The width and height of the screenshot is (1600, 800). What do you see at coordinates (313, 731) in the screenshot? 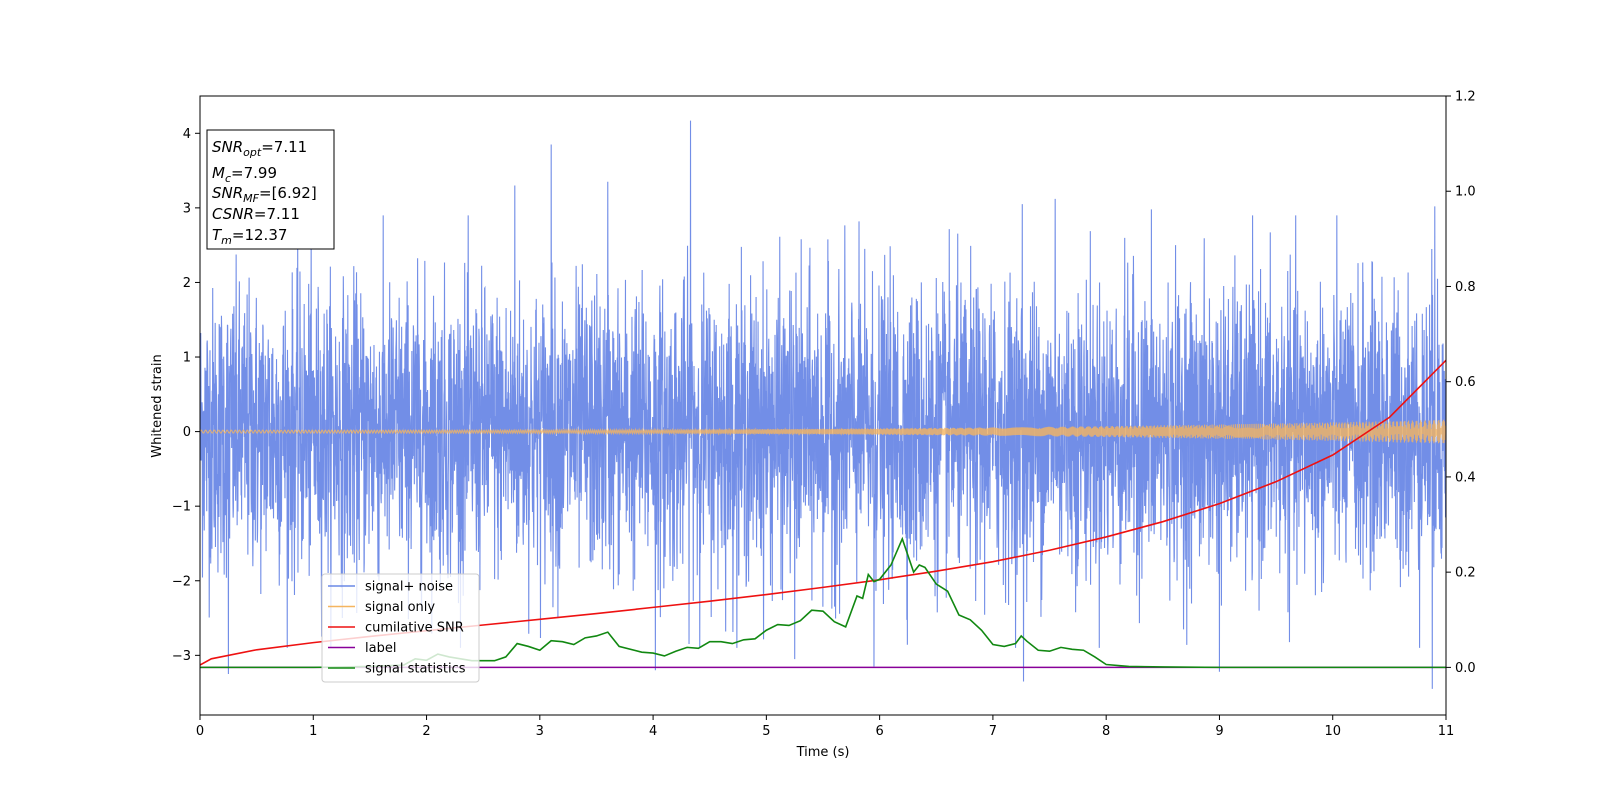
I see `x-tick-label: 1` at bounding box center [313, 731].